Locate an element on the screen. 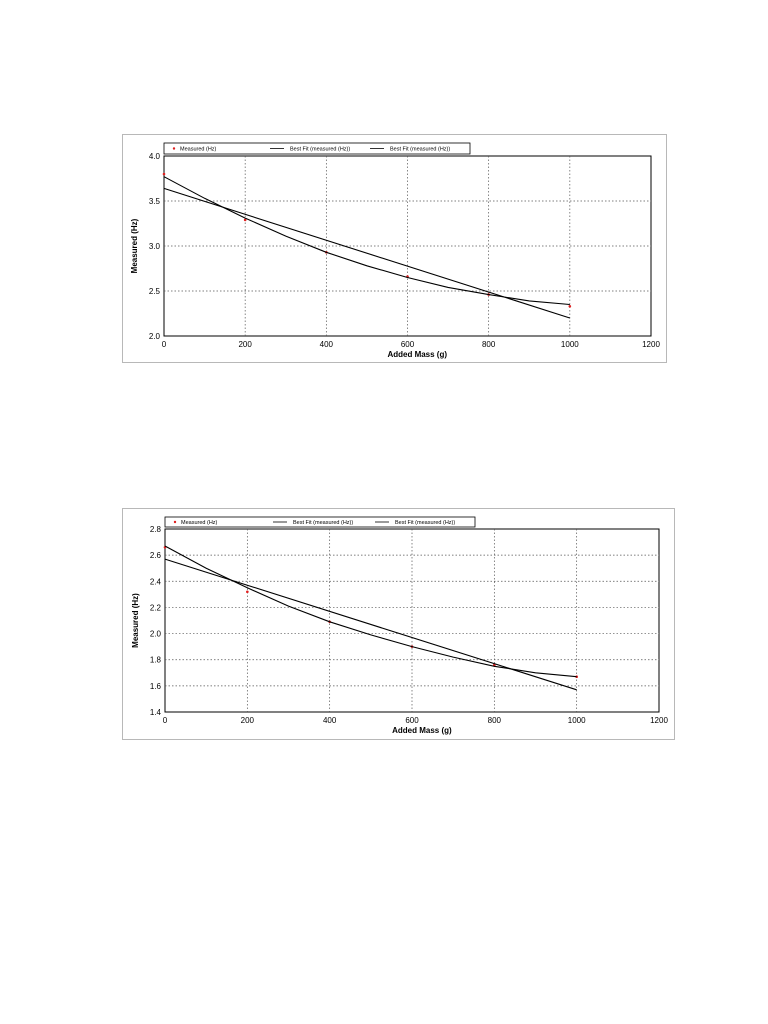 The height and width of the screenshot is (1024, 768). y-tick-label: 2.8 is located at coordinates (156, 529).